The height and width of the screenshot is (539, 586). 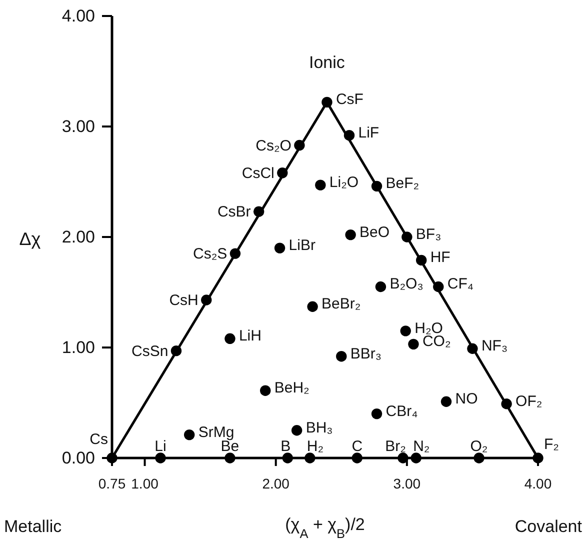 What do you see at coordinates (407, 484) in the screenshot?
I see `x-tick-label: 3.00` at bounding box center [407, 484].